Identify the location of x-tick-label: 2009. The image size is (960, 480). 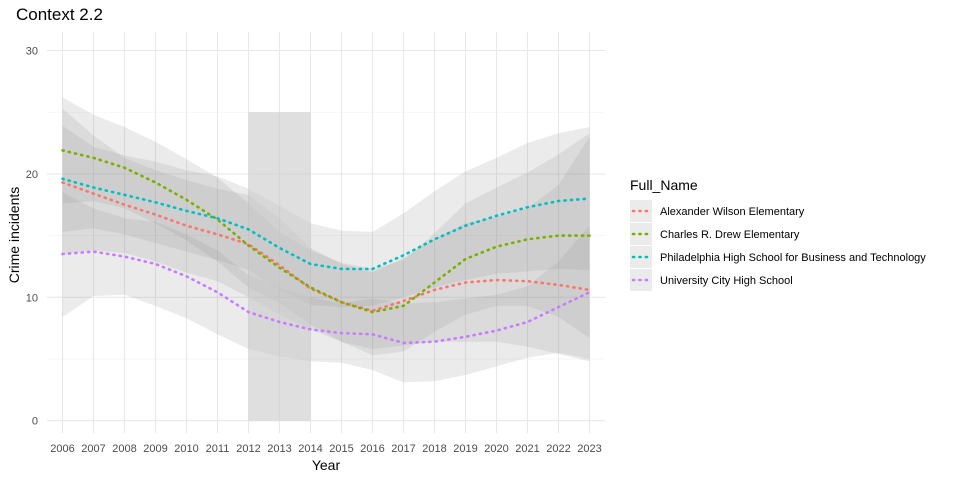
(155, 449).